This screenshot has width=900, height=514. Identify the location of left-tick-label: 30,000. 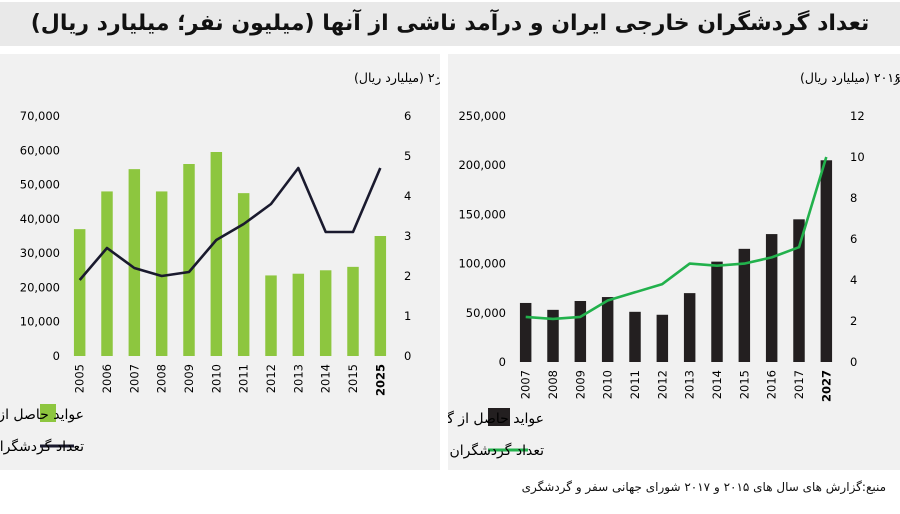
(40, 253).